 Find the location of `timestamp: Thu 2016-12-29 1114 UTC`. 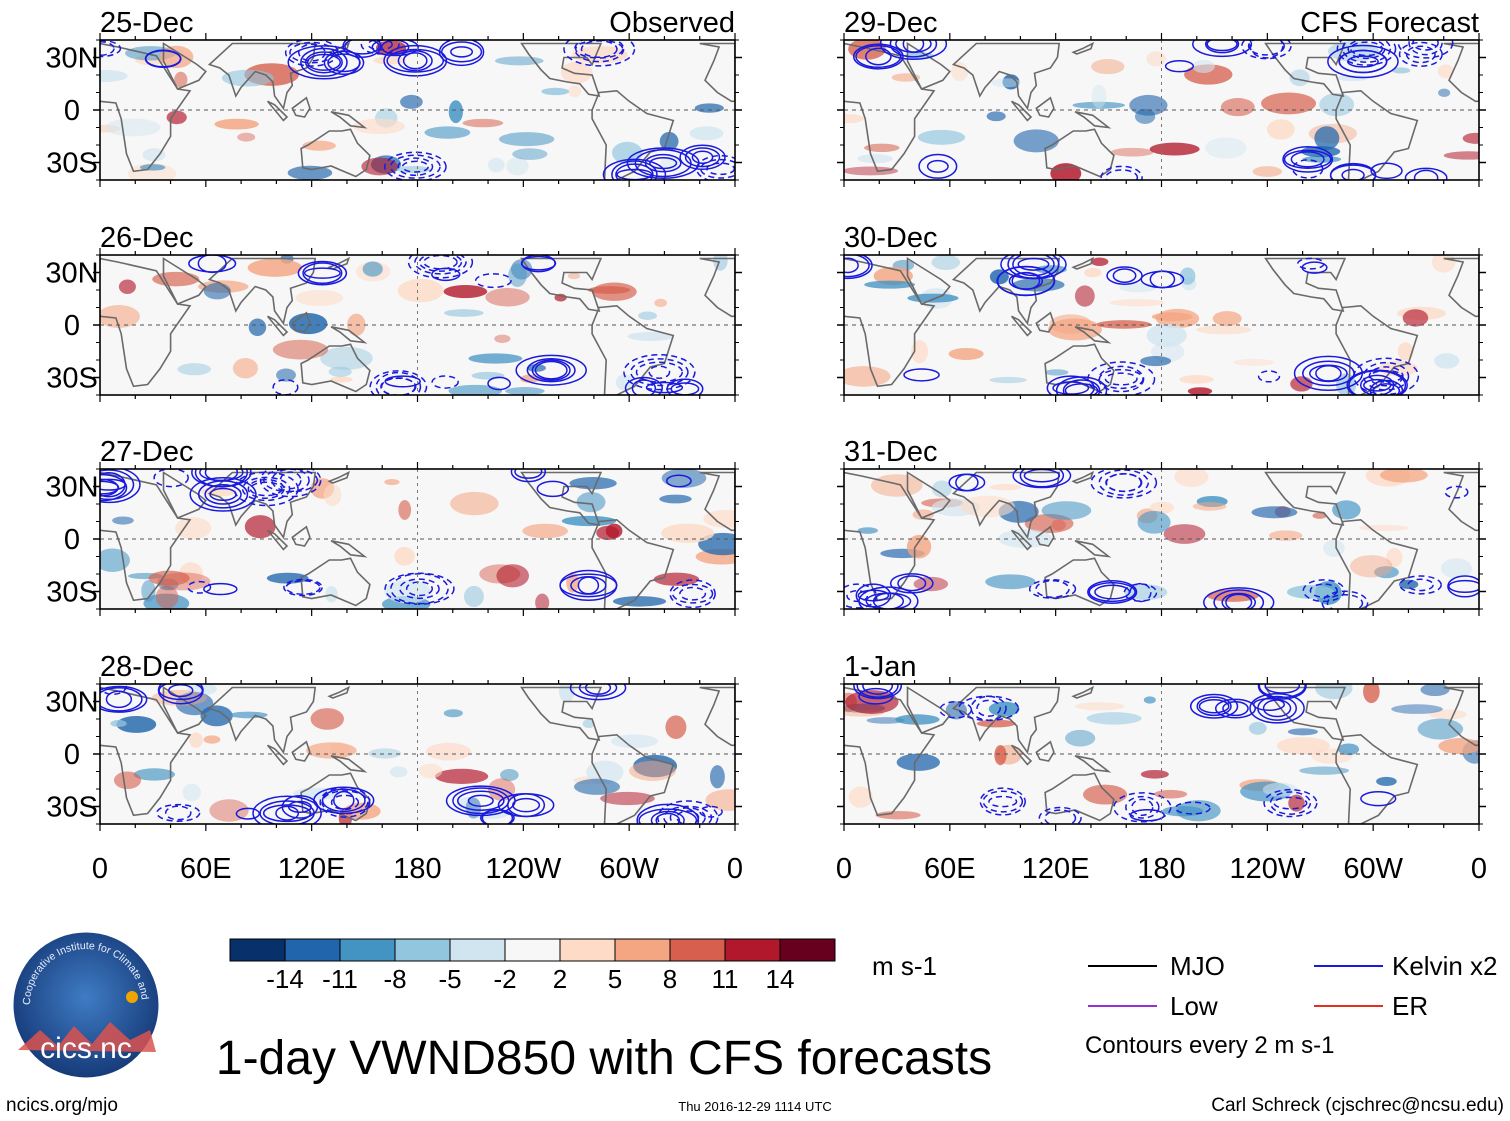

timestamp: Thu 2016-12-29 1114 UTC is located at coordinates (754, 1106).